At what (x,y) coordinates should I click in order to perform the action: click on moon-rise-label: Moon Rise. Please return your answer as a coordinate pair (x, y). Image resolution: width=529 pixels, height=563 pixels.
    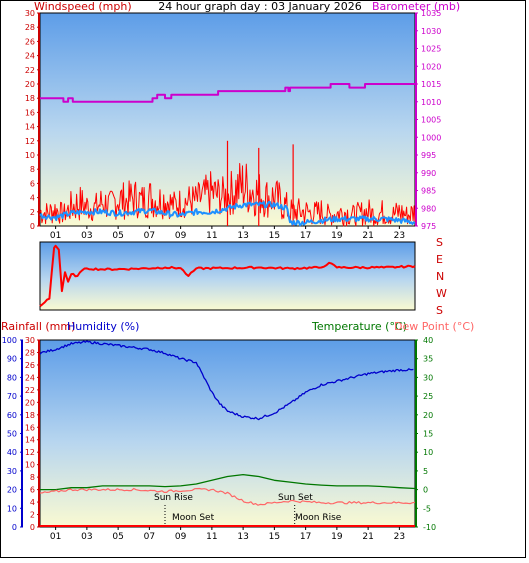
    Looking at the image, I should click on (318, 518).